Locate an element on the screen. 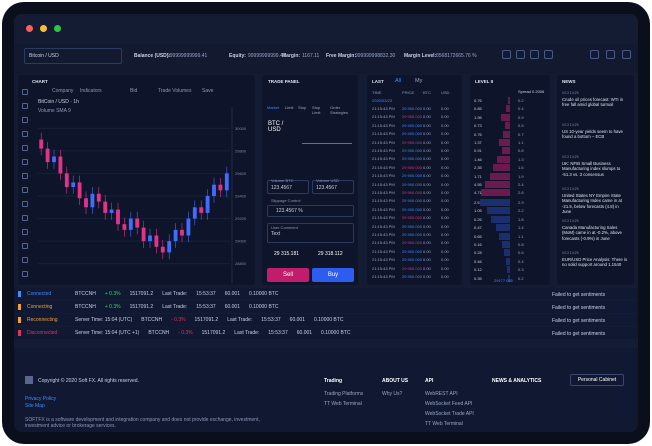 The width and height of the screenshot is (652, 446). order-tab: Stop Limit is located at coordinates (316, 110).